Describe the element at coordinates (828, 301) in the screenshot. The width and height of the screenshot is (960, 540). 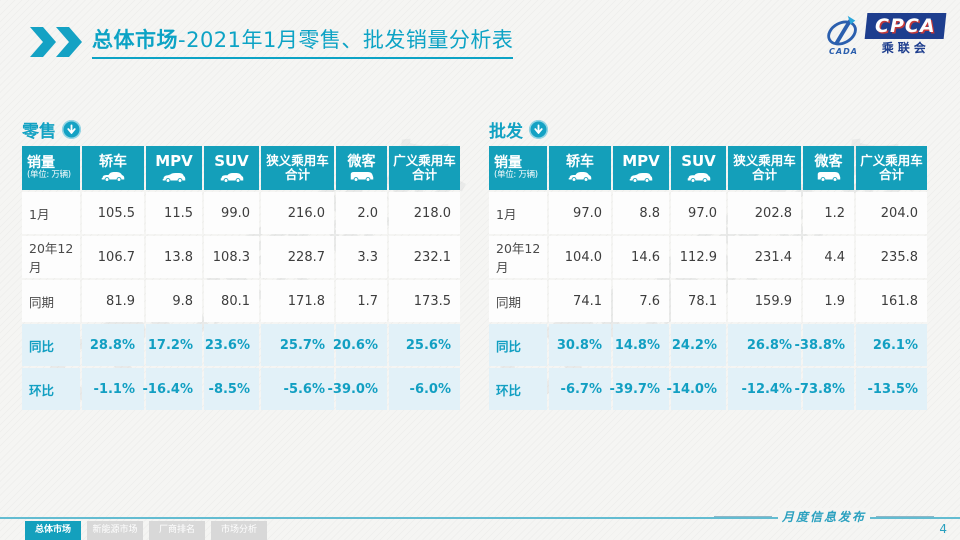
I see `value-cell: 1.9` at that location.